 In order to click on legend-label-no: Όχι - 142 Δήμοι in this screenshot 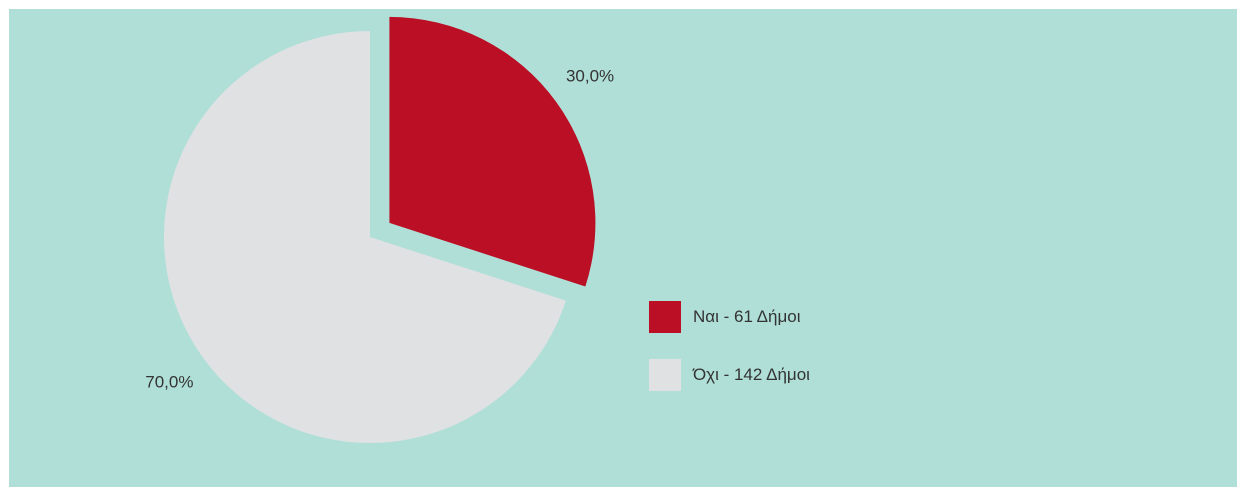, I will do `click(751, 374)`.